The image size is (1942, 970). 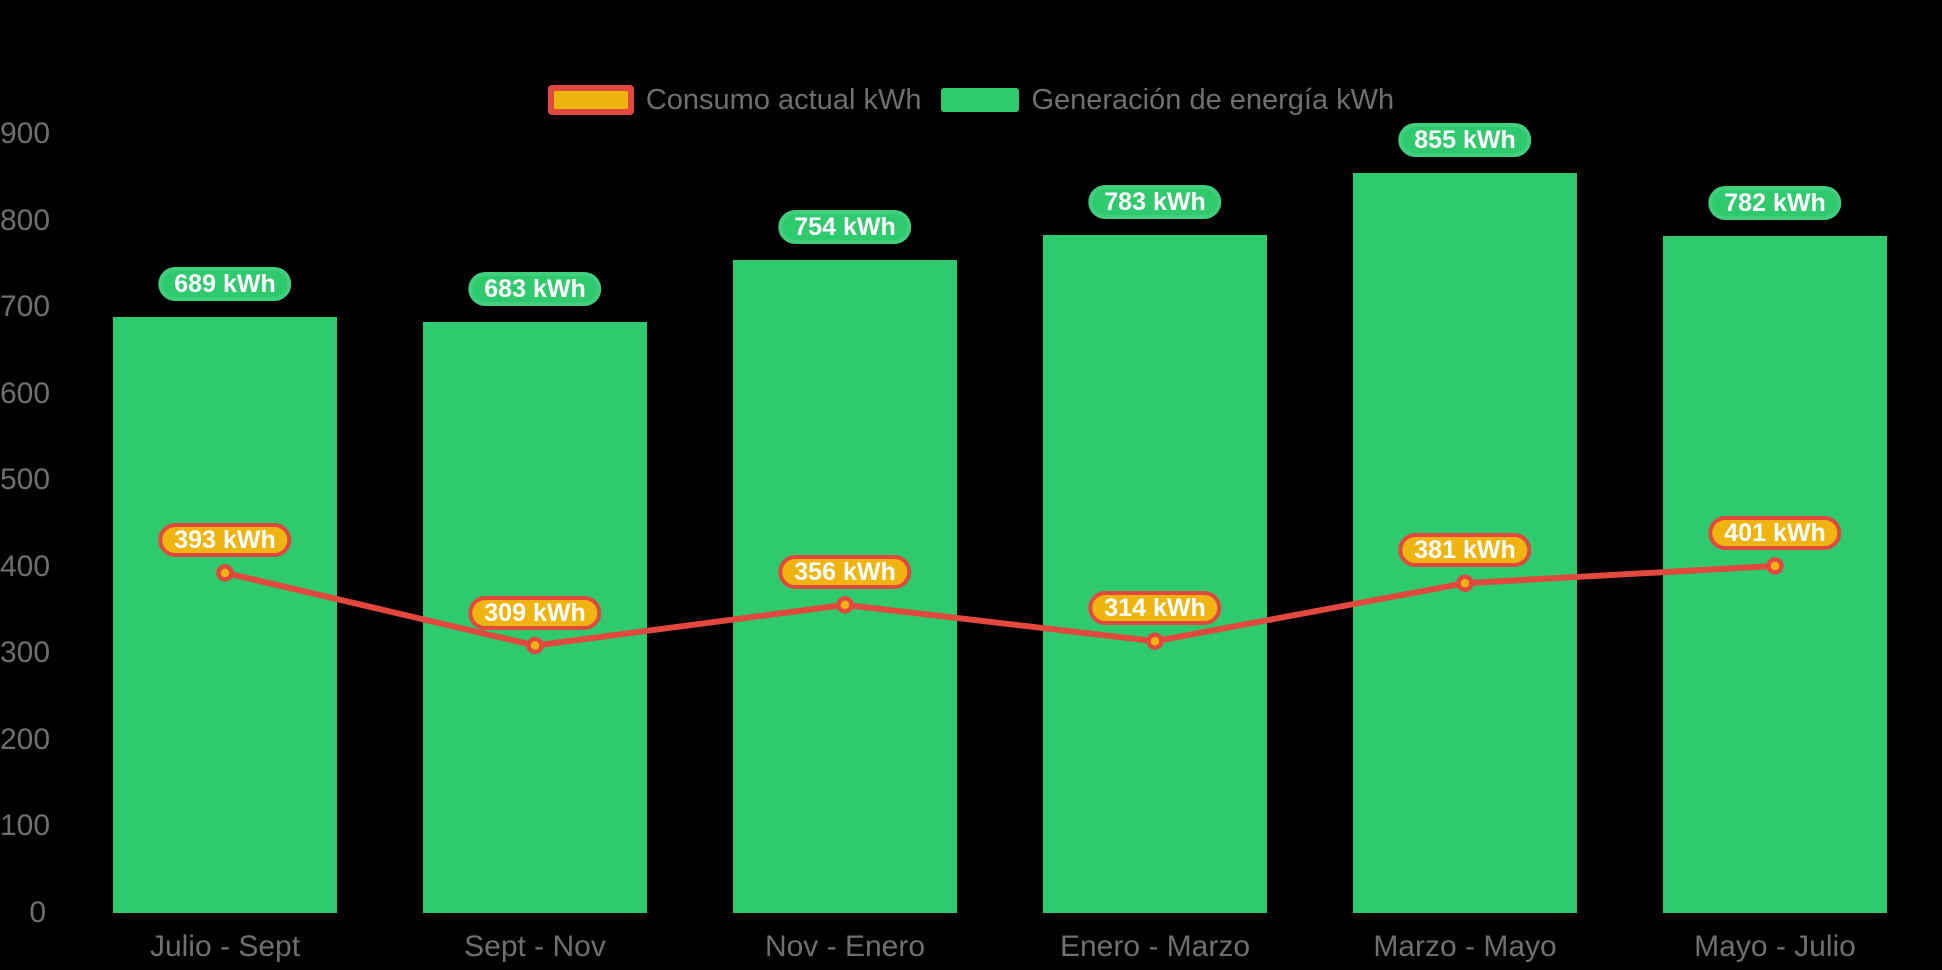 I want to click on consumo-value-badge-5: 381 kWh, so click(x=1465, y=550).